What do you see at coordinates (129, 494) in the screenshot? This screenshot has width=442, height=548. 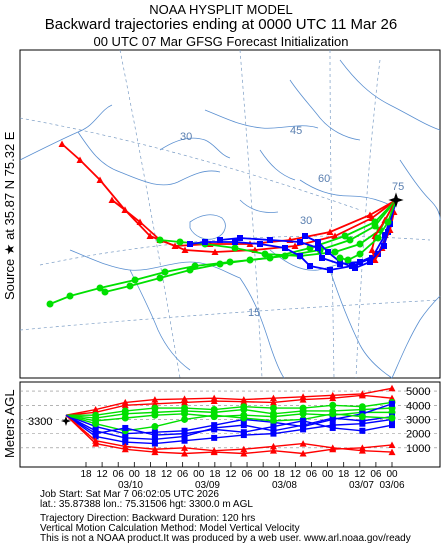 I see `job-start: Job Start: Sat Mar 7 06:02:05 UTC 2026` at bounding box center [129, 494].